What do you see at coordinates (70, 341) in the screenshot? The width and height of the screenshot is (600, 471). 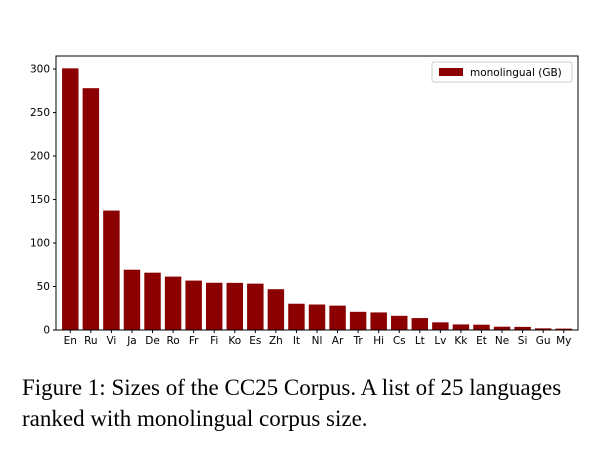 I see `x-tick-label-en: En` at bounding box center [70, 341].